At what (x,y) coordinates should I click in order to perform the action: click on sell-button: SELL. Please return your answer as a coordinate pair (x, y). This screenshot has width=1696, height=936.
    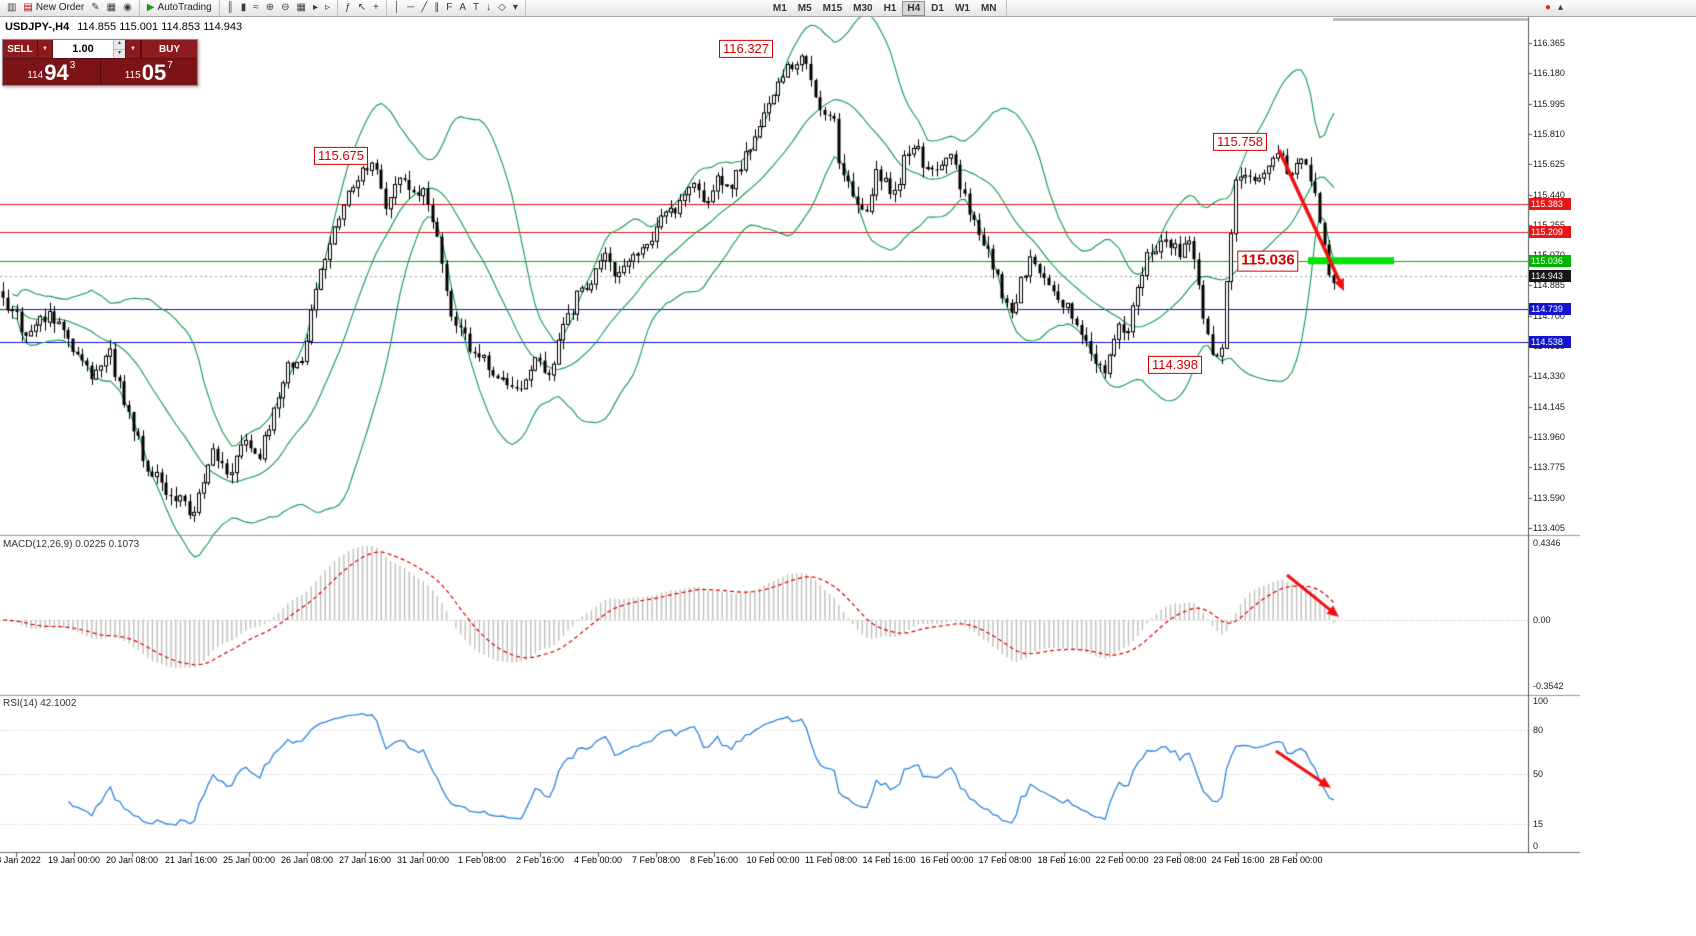
    Looking at the image, I should click on (20, 49).